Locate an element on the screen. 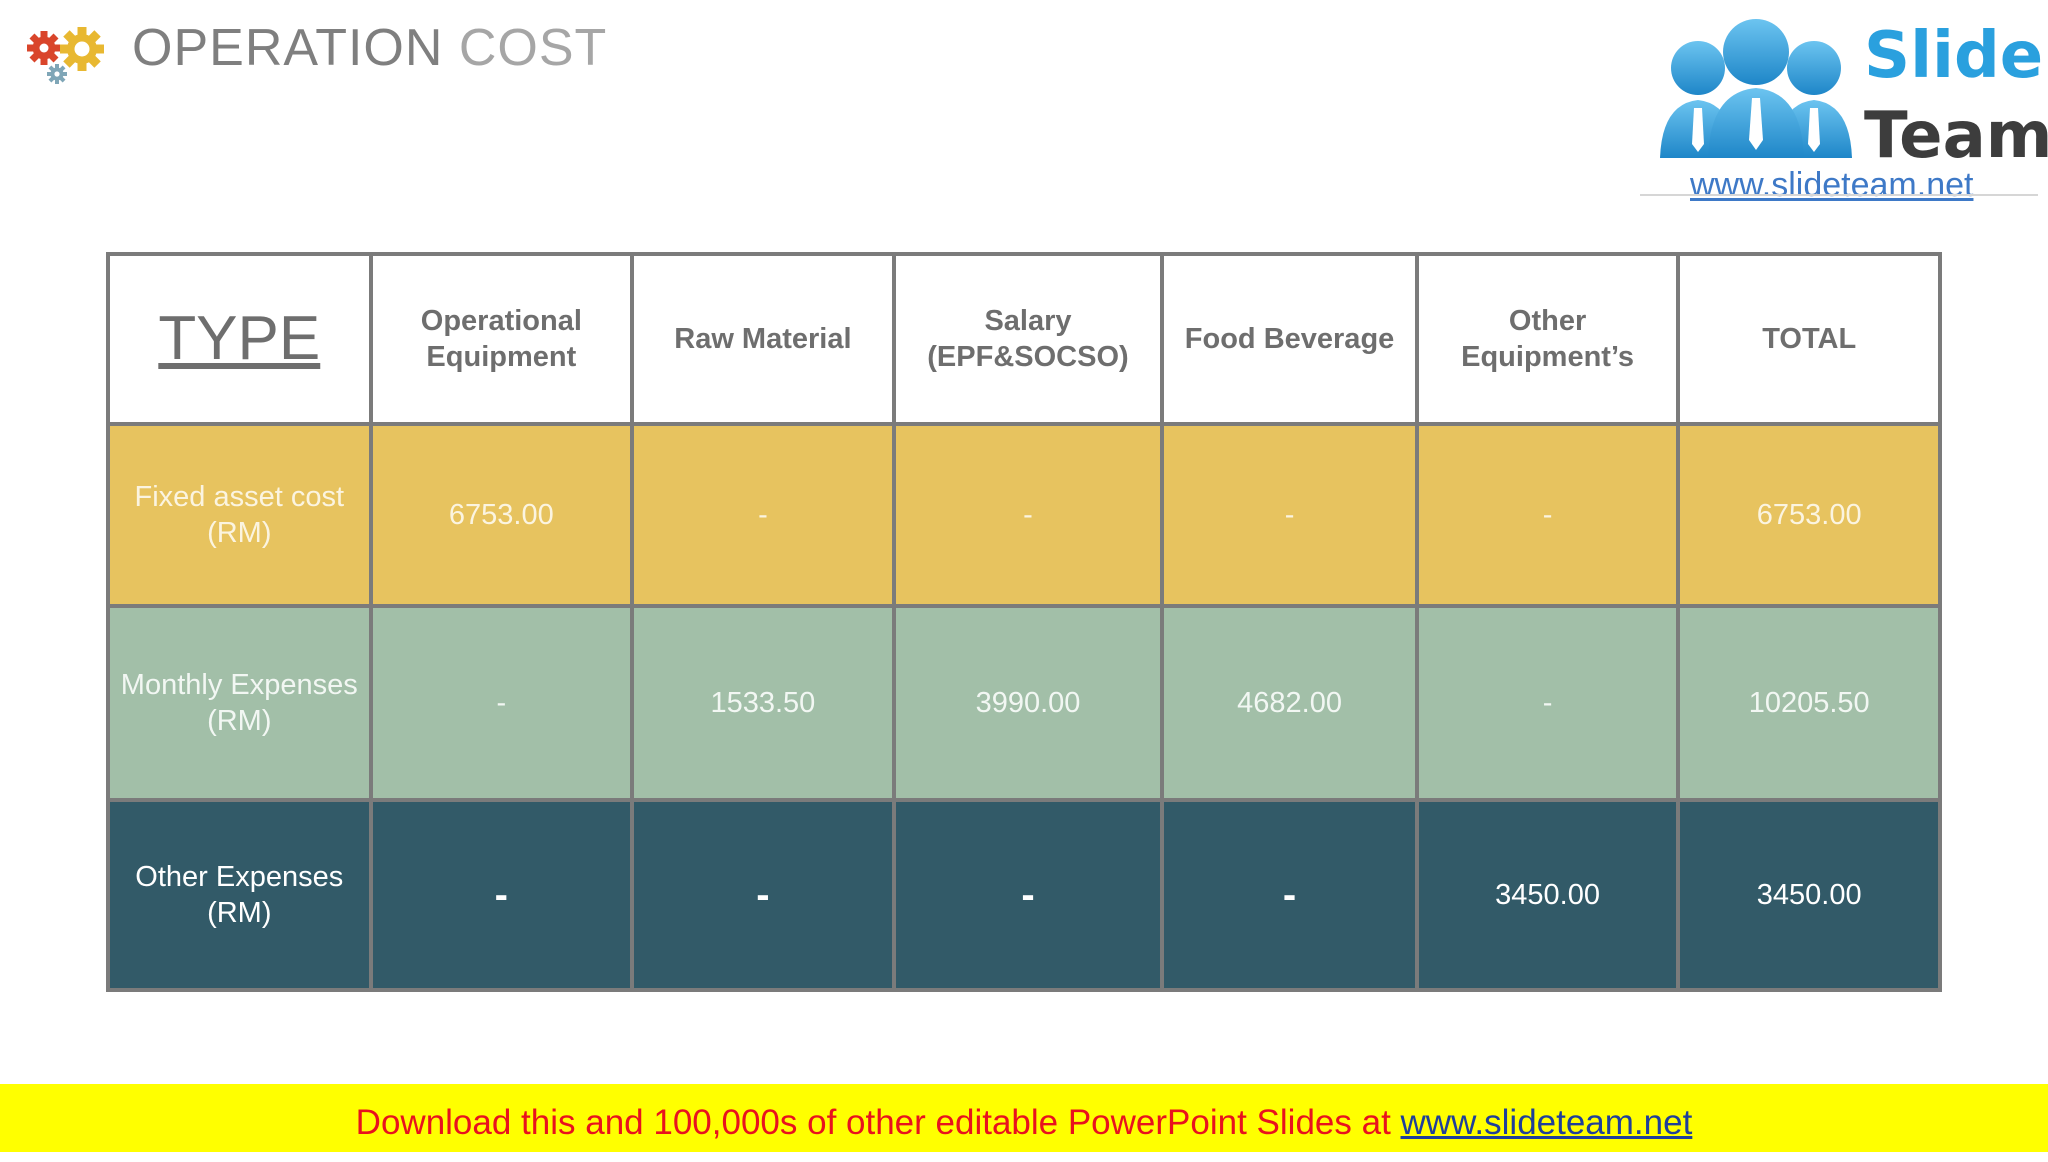  slideteam-logo: Slide Team www.slideteam.net is located at coordinates (1844, 106).